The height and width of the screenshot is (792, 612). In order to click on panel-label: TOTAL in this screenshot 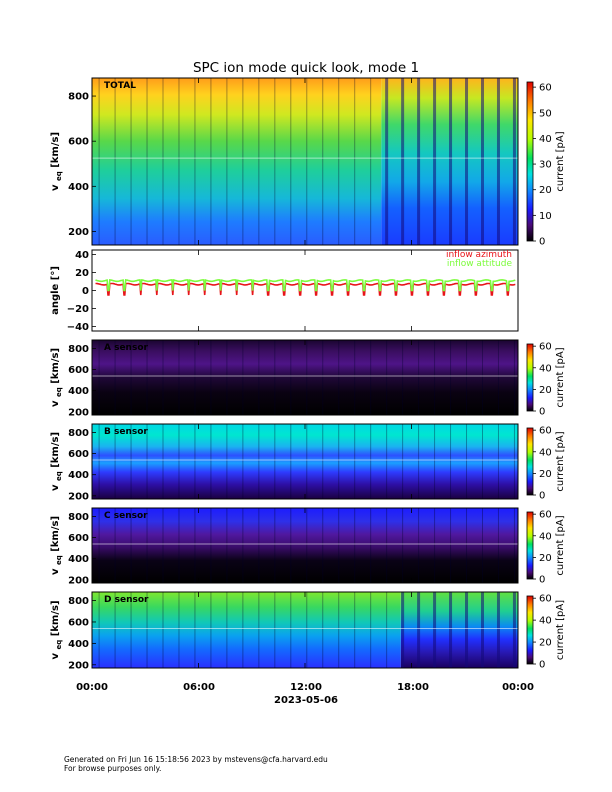, I will do `click(120, 86)`.